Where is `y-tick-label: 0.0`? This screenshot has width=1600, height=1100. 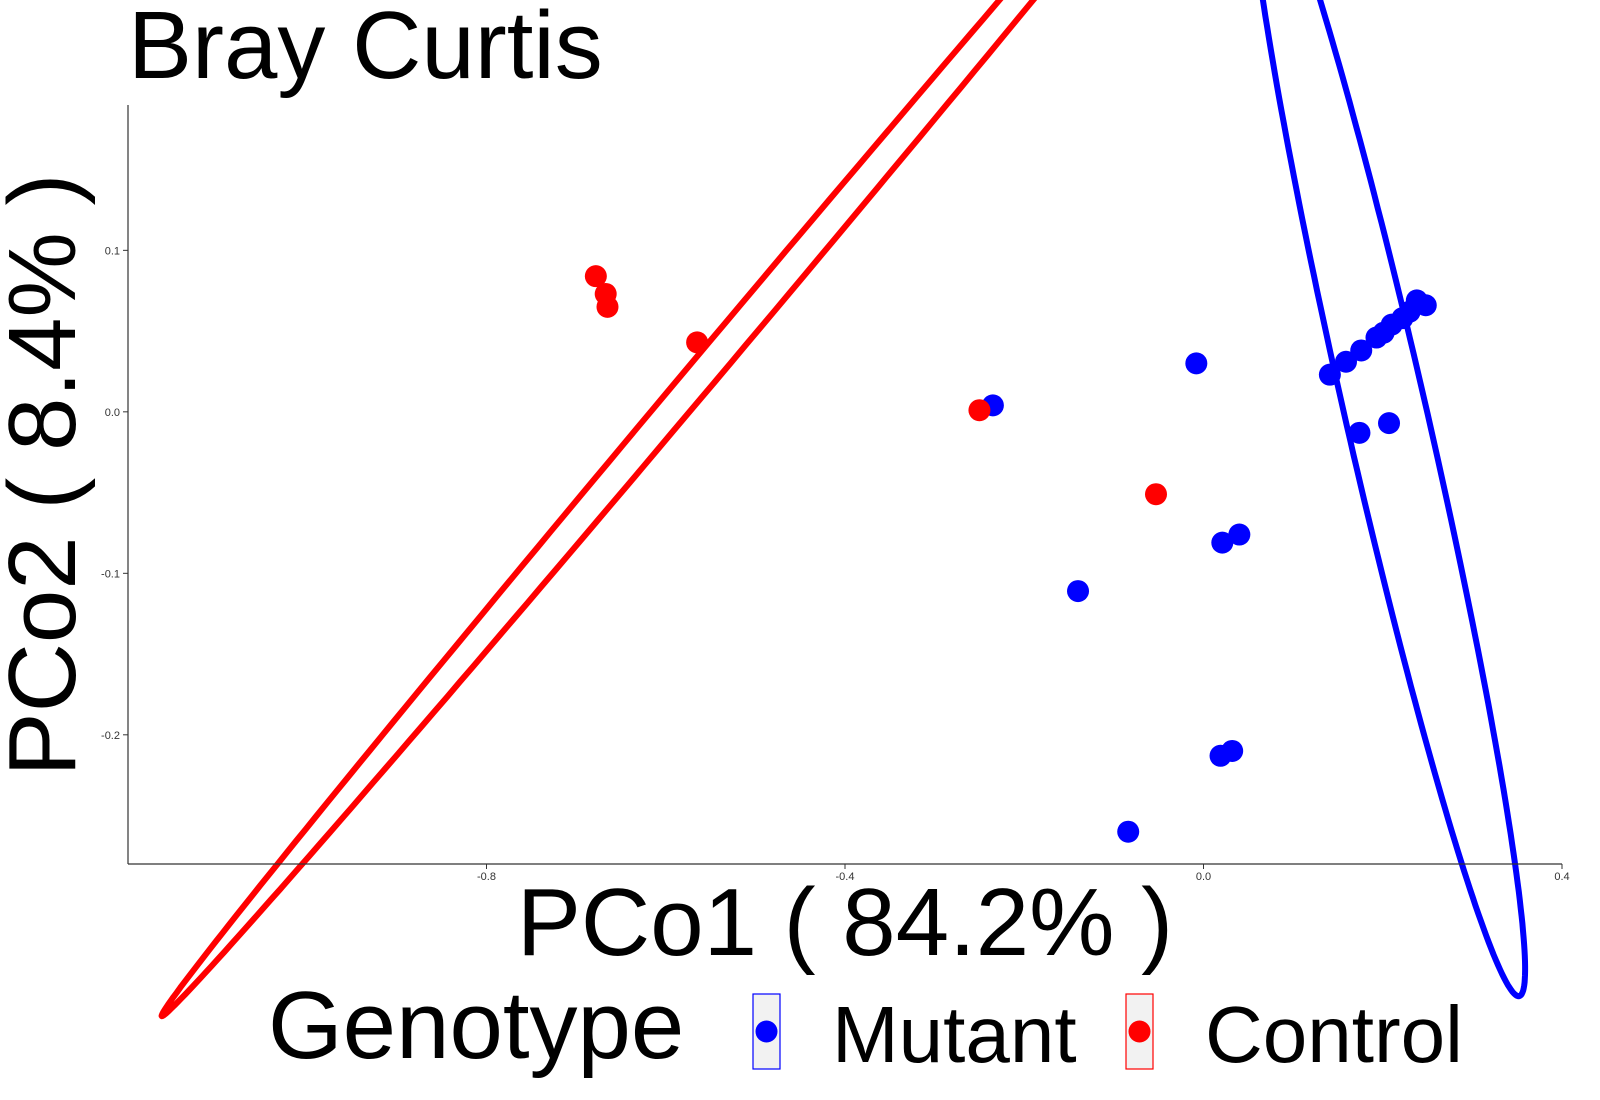 y-tick-label: 0.0 is located at coordinates (112, 413).